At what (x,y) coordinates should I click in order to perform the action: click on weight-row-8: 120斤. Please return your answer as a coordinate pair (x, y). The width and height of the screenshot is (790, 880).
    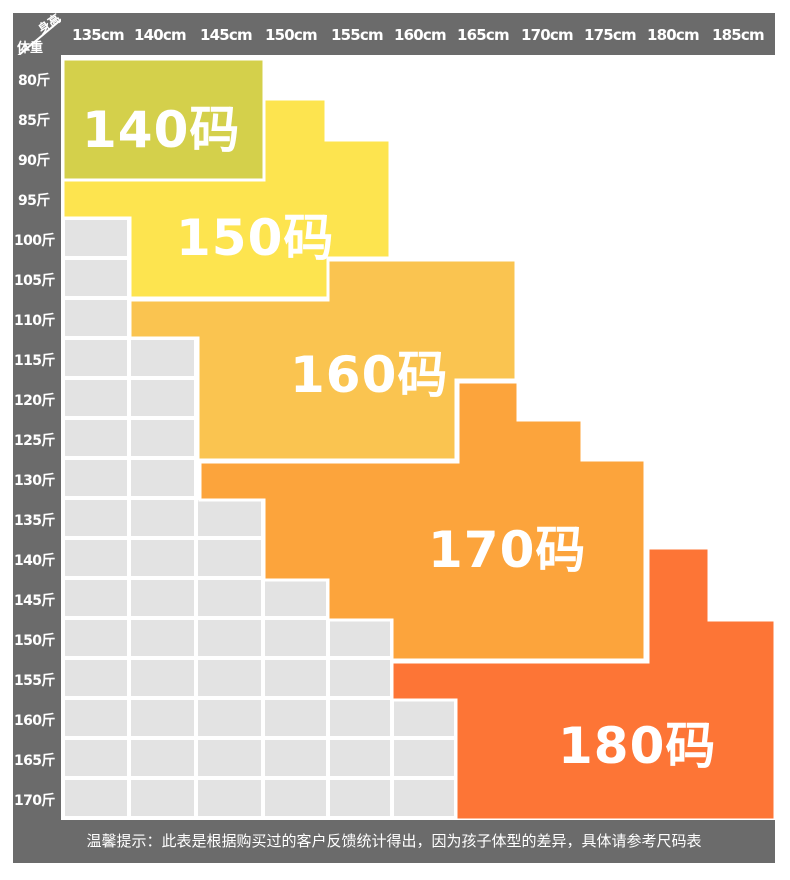
    Looking at the image, I should click on (34, 401).